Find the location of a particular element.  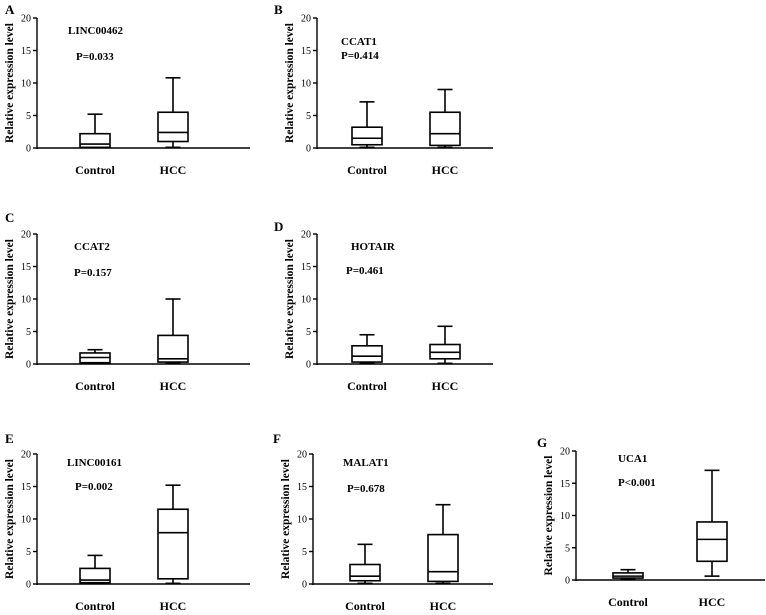

panel-letter: E is located at coordinates (9, 438).